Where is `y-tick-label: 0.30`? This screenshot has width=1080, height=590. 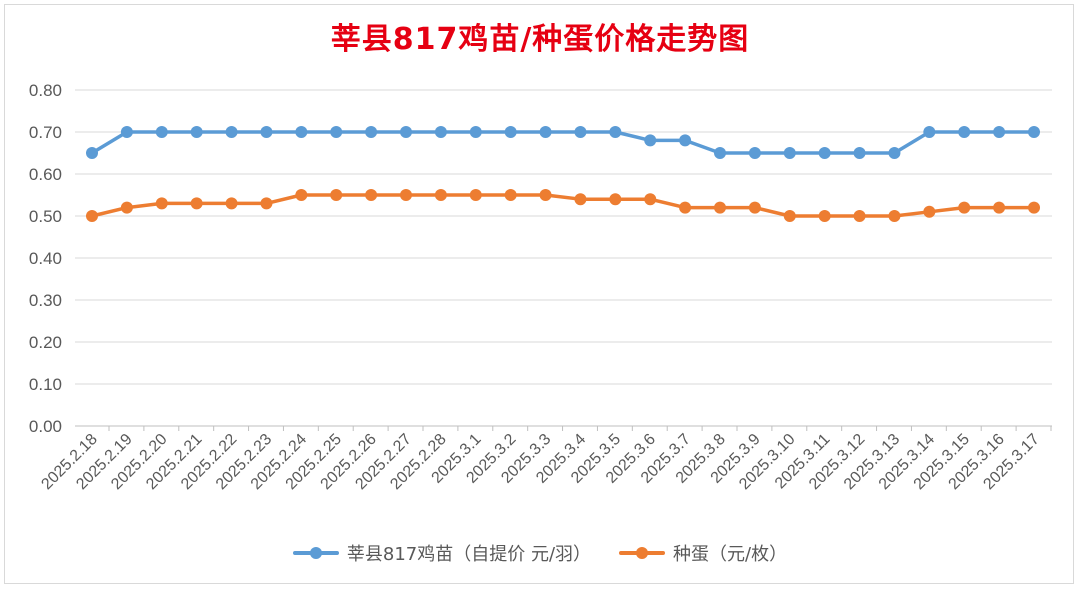 y-tick-label: 0.30 is located at coordinates (45, 300).